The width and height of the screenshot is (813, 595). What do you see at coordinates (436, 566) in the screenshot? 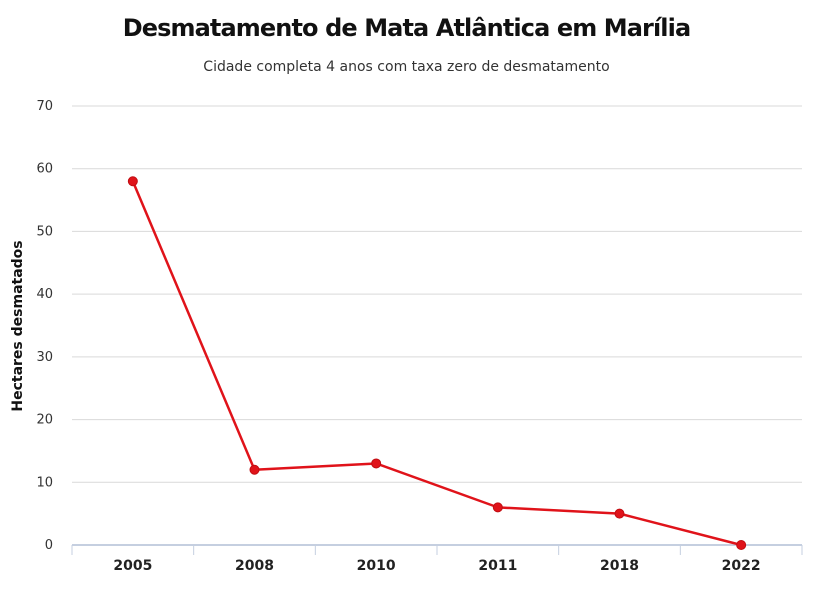
I see `x-axis-tick-labels: 2005 2008 2010 2011 2018 2022` at bounding box center [436, 566].